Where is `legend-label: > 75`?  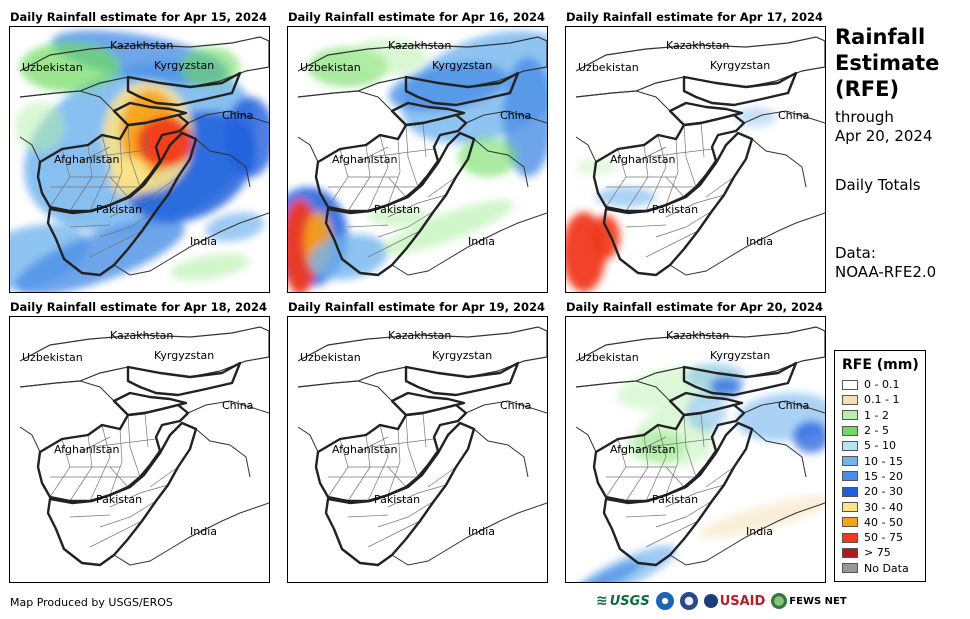 legend-label: > 75 is located at coordinates (877, 553).